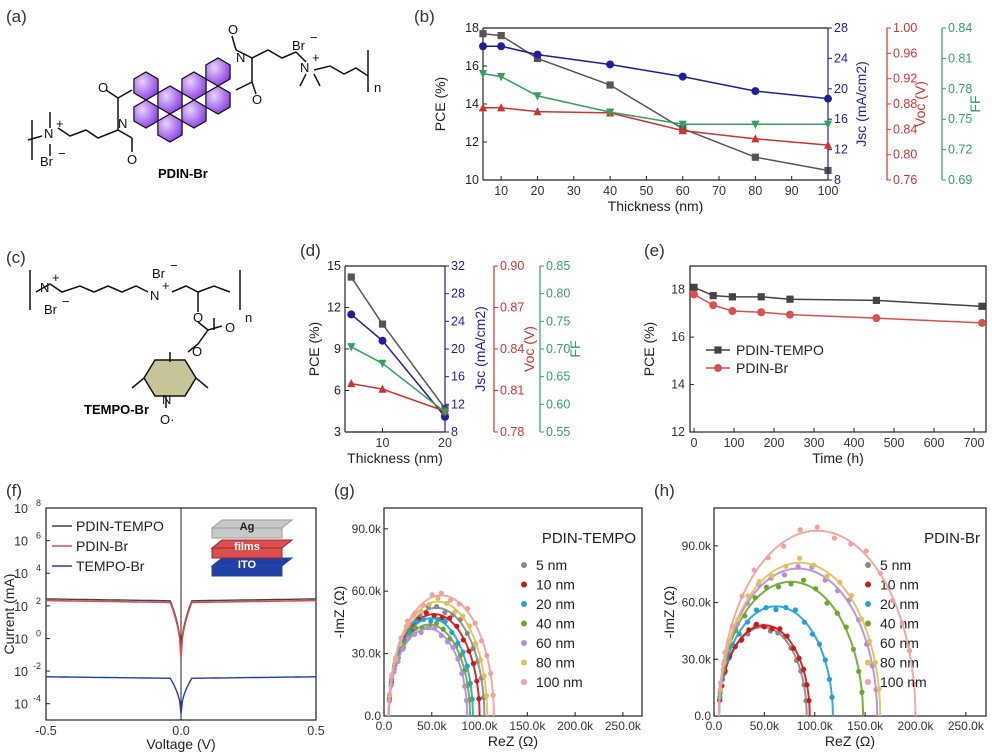  What do you see at coordinates (868, 682) in the screenshot?
I see `legend-marker-100 nm` at bounding box center [868, 682].